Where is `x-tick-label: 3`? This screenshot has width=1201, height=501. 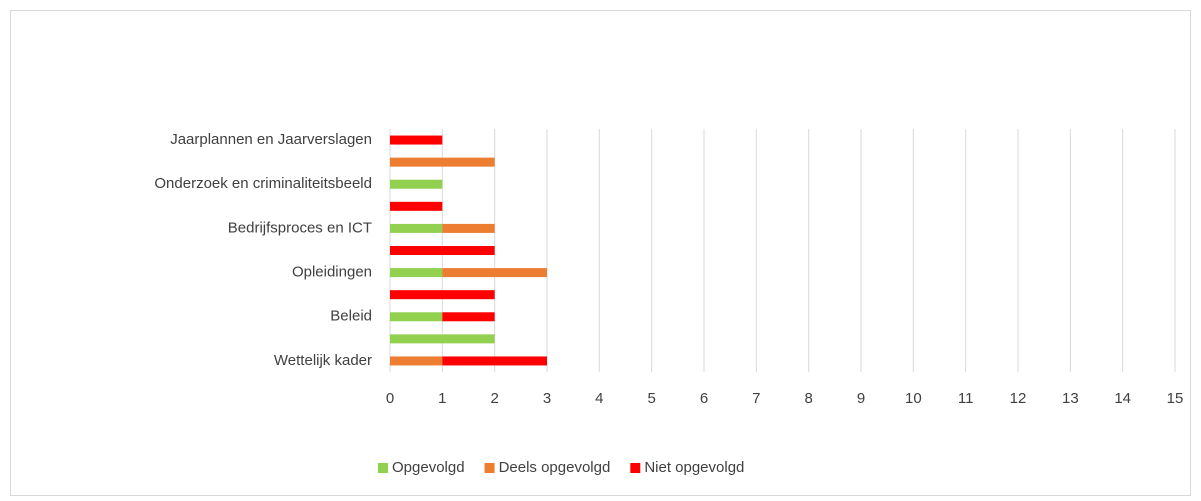
x-tick-label: 3 is located at coordinates (547, 398).